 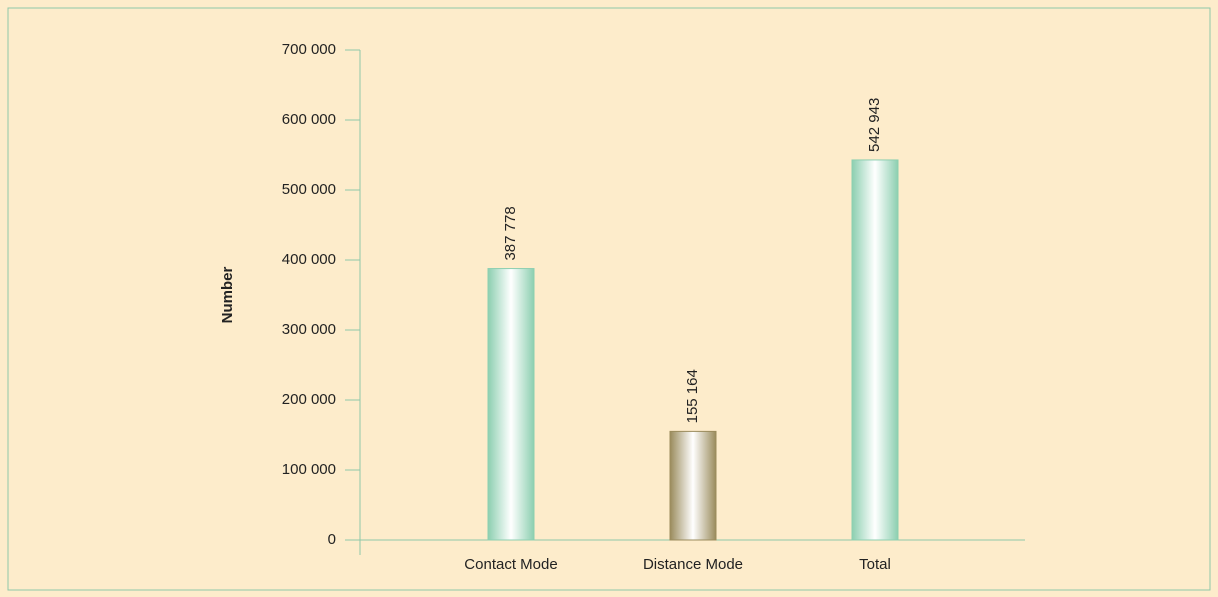 I want to click on data-label: 542 943, so click(x=874, y=125).